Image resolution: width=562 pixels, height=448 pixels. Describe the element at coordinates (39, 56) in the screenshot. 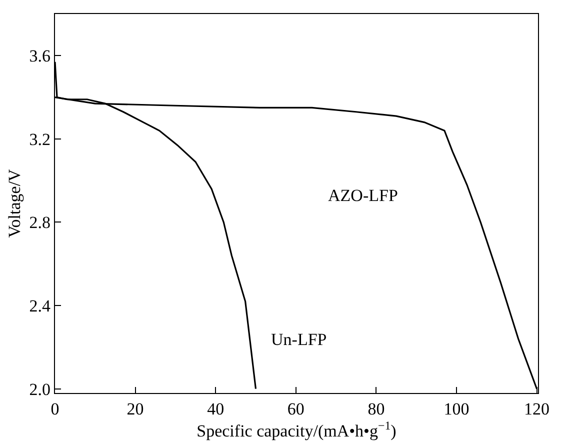

I see `y-tick-label: 3.6` at that location.